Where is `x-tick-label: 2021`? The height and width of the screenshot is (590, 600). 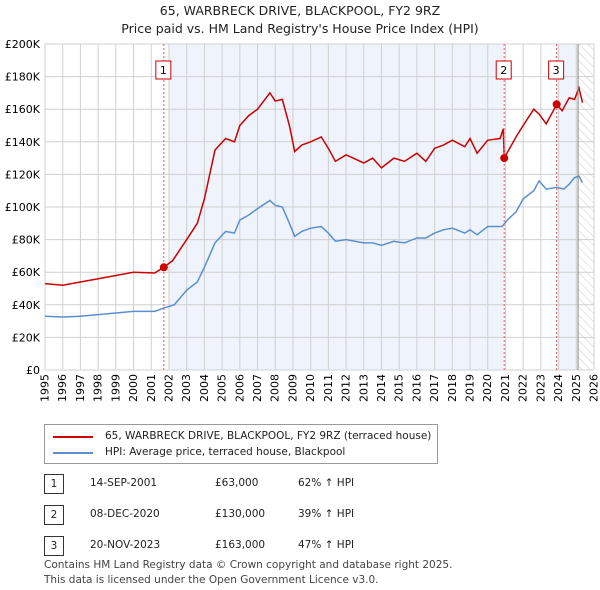
x-tick-label: 2021 is located at coordinates (505, 388).